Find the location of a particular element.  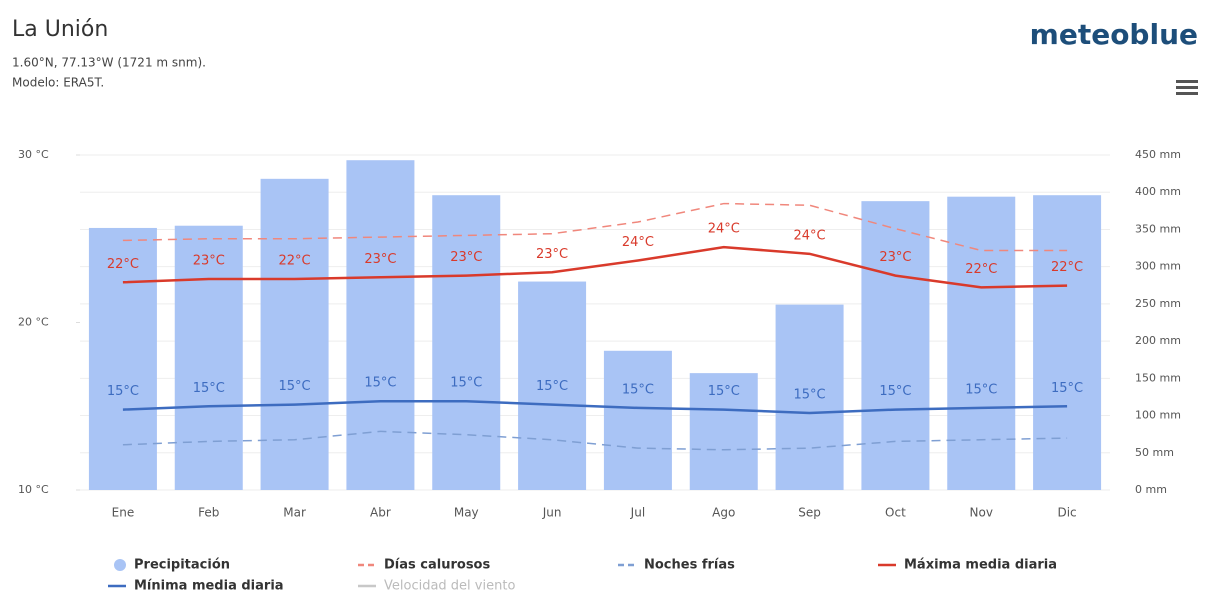

y2-tick-label: 300 mm is located at coordinates (1158, 266).